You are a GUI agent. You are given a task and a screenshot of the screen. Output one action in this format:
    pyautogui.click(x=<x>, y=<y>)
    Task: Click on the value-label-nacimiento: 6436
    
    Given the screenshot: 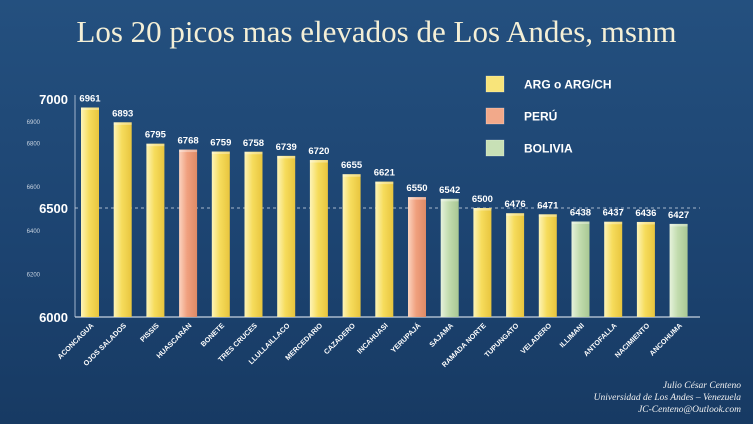 What is the action you would take?
    pyautogui.click(x=645, y=213)
    